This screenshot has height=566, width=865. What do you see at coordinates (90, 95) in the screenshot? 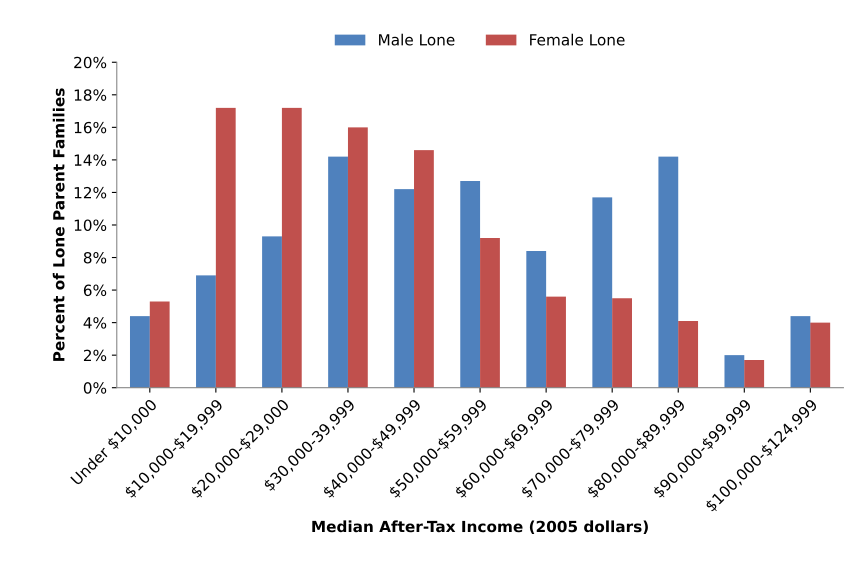
I see `y-tick-label: 18%` at bounding box center [90, 95].